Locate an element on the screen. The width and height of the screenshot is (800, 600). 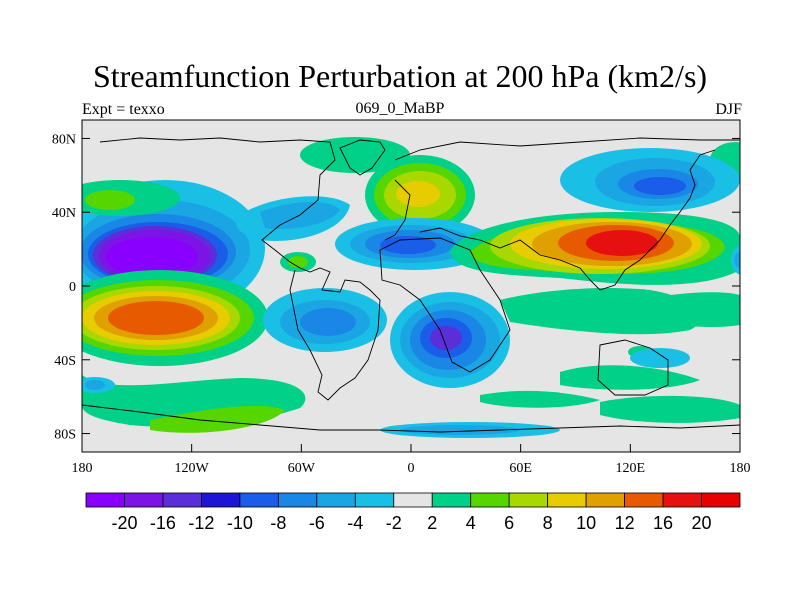
colorbar-level-label: 6 is located at coordinates (509, 523).